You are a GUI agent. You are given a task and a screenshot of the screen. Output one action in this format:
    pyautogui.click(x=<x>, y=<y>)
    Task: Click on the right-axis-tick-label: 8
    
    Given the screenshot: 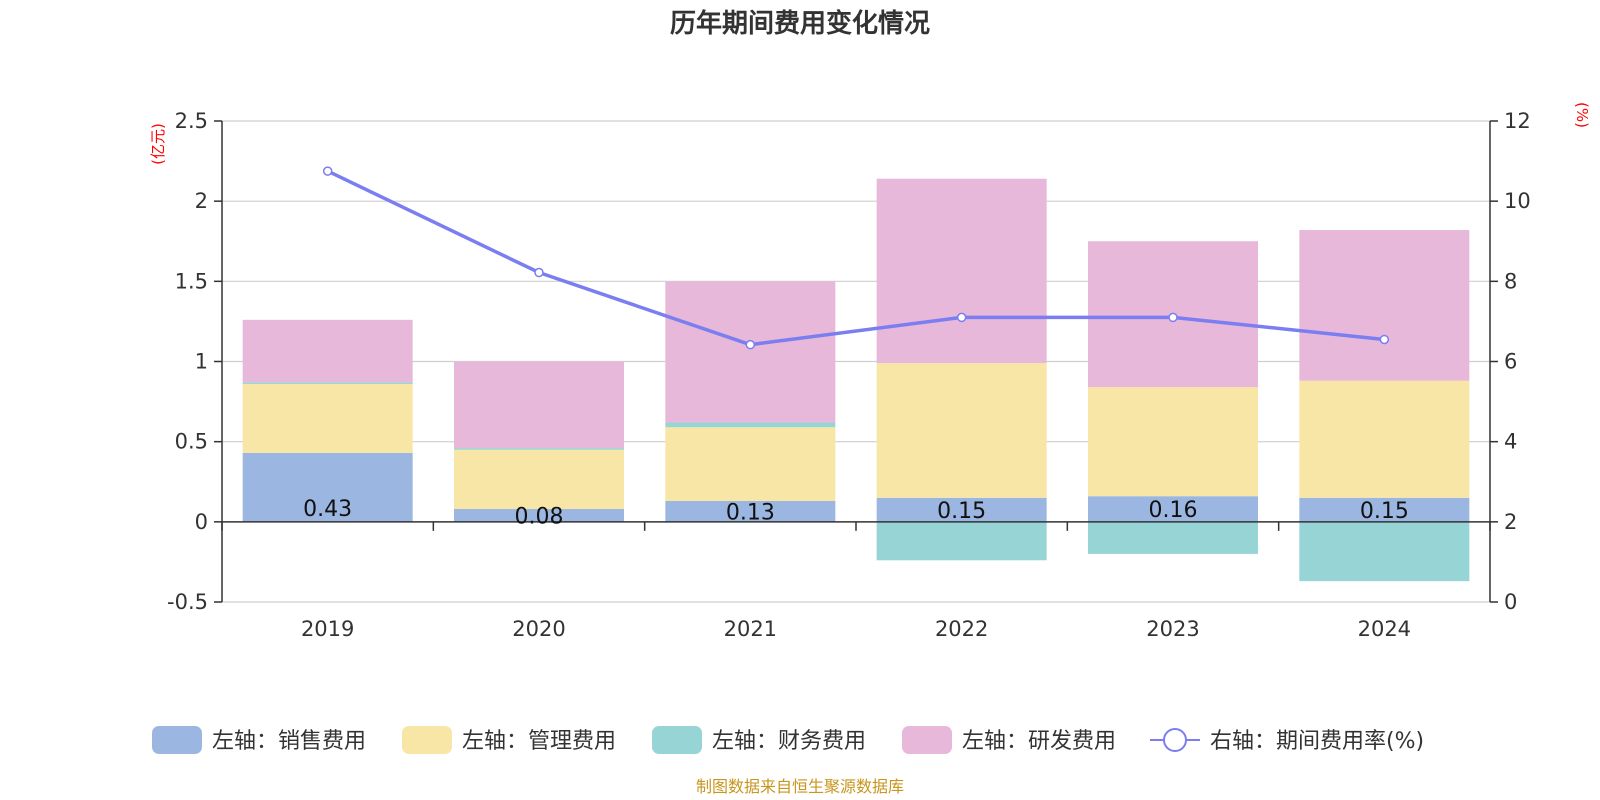 What is the action you would take?
    pyautogui.click(x=1510, y=281)
    